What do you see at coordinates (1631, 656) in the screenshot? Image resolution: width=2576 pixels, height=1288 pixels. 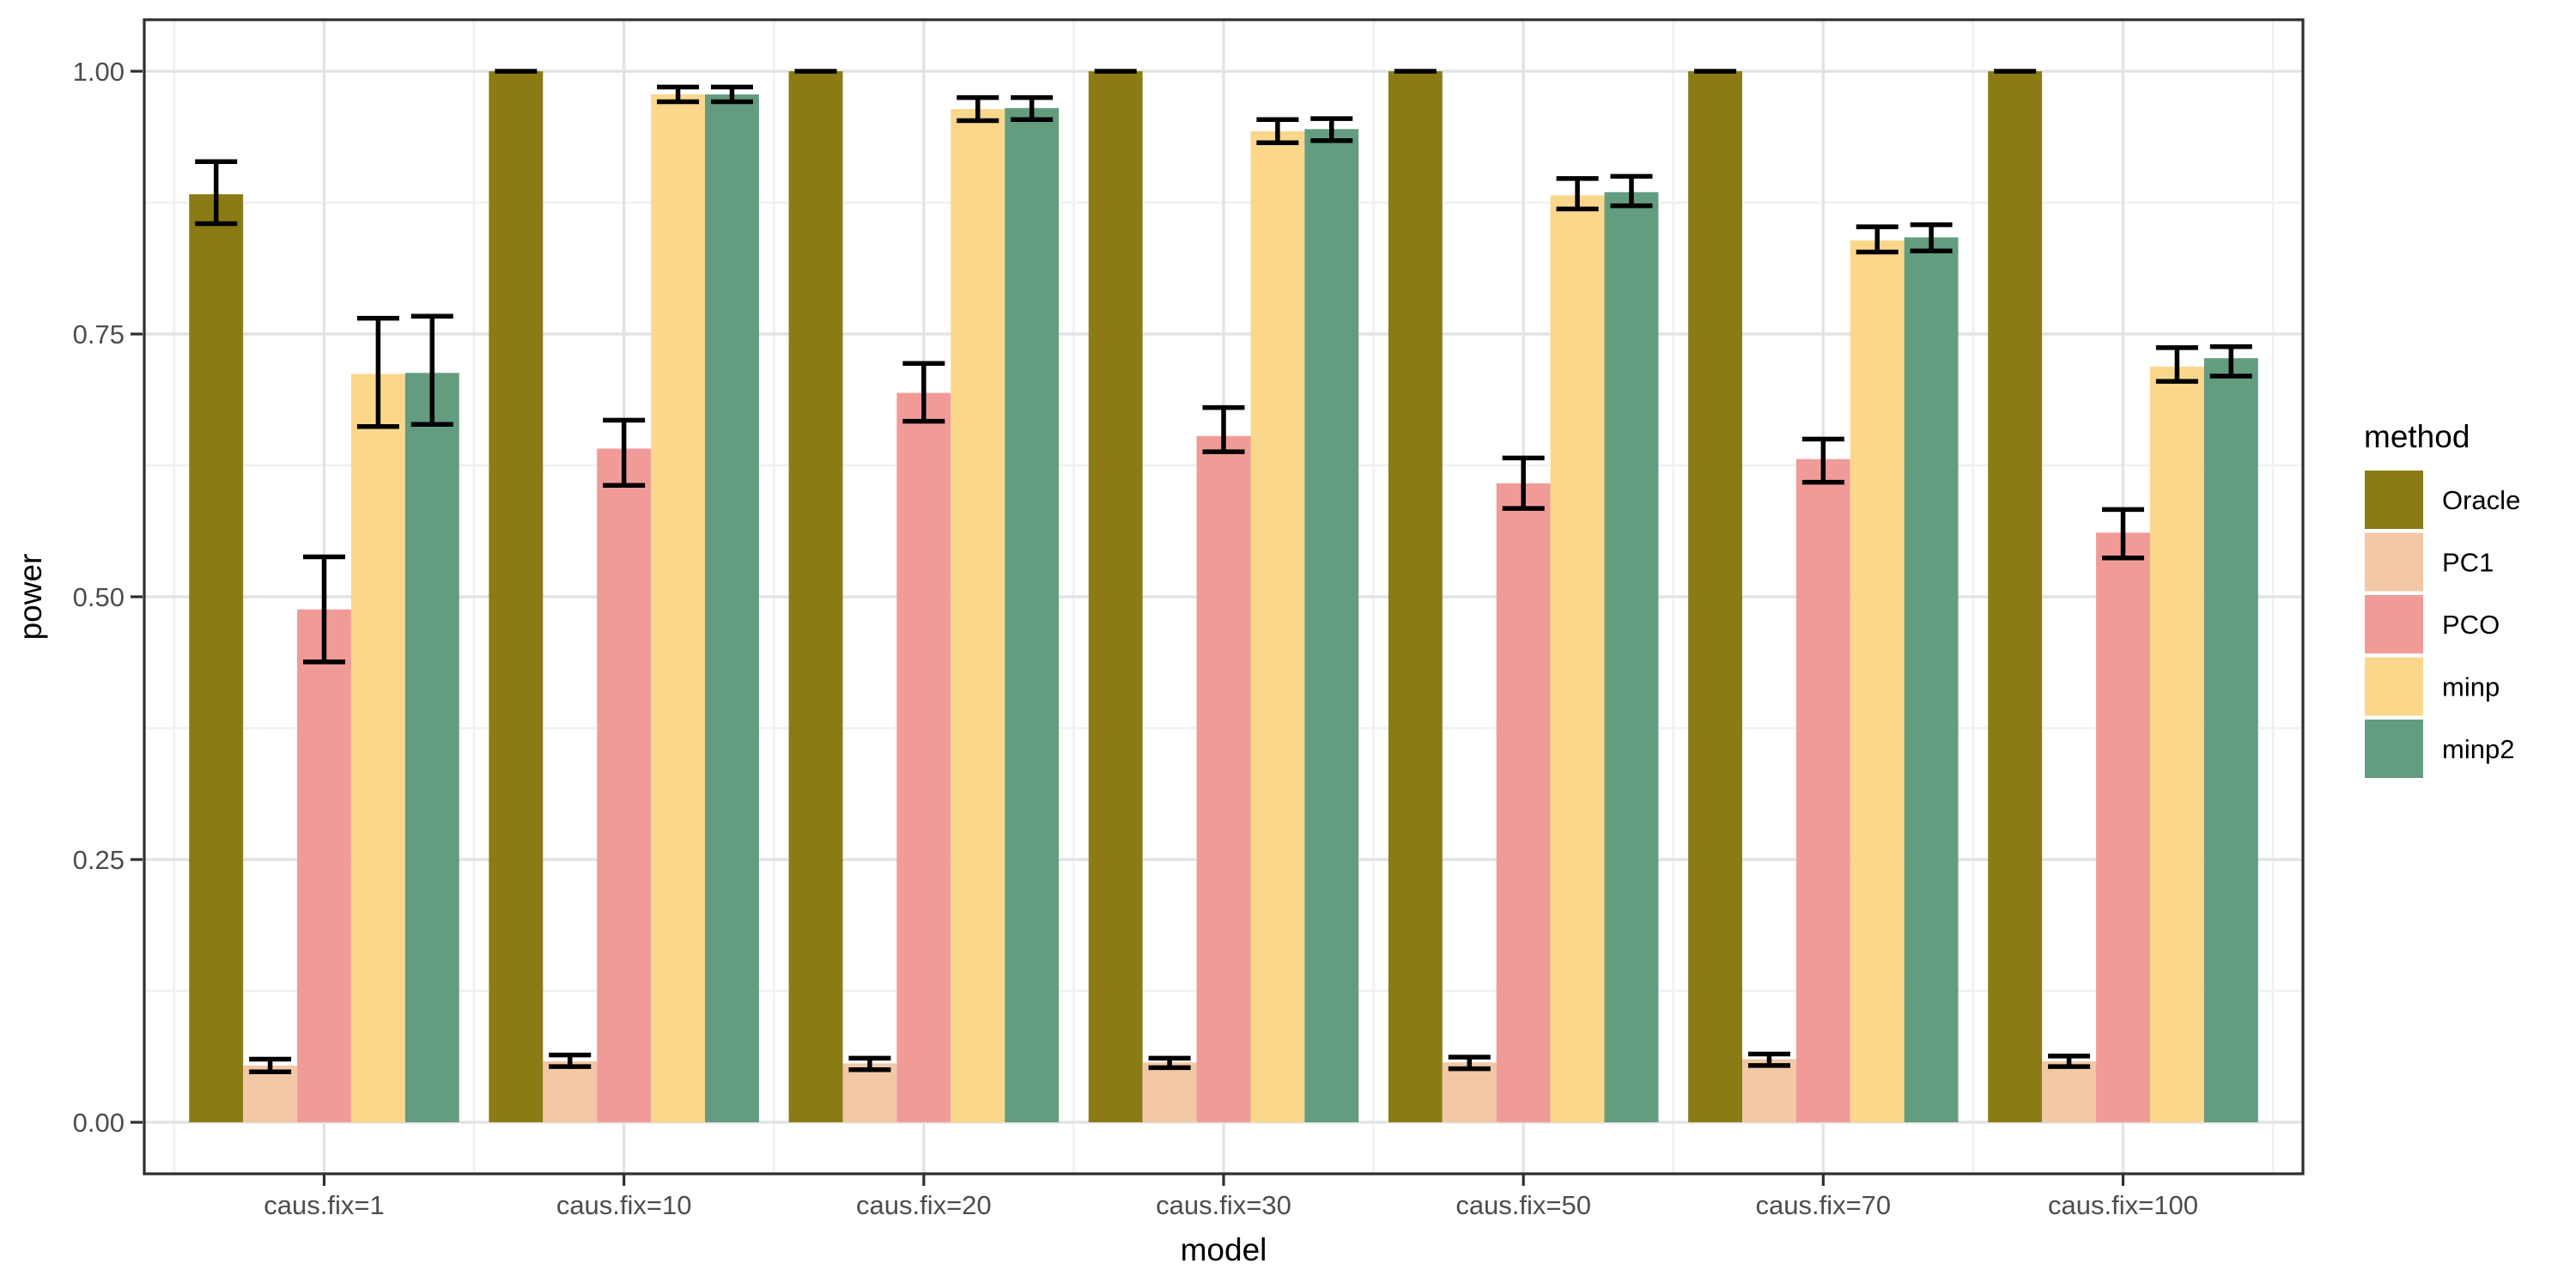 I see `bar-minp2-caus.fix=50` at bounding box center [1631, 656].